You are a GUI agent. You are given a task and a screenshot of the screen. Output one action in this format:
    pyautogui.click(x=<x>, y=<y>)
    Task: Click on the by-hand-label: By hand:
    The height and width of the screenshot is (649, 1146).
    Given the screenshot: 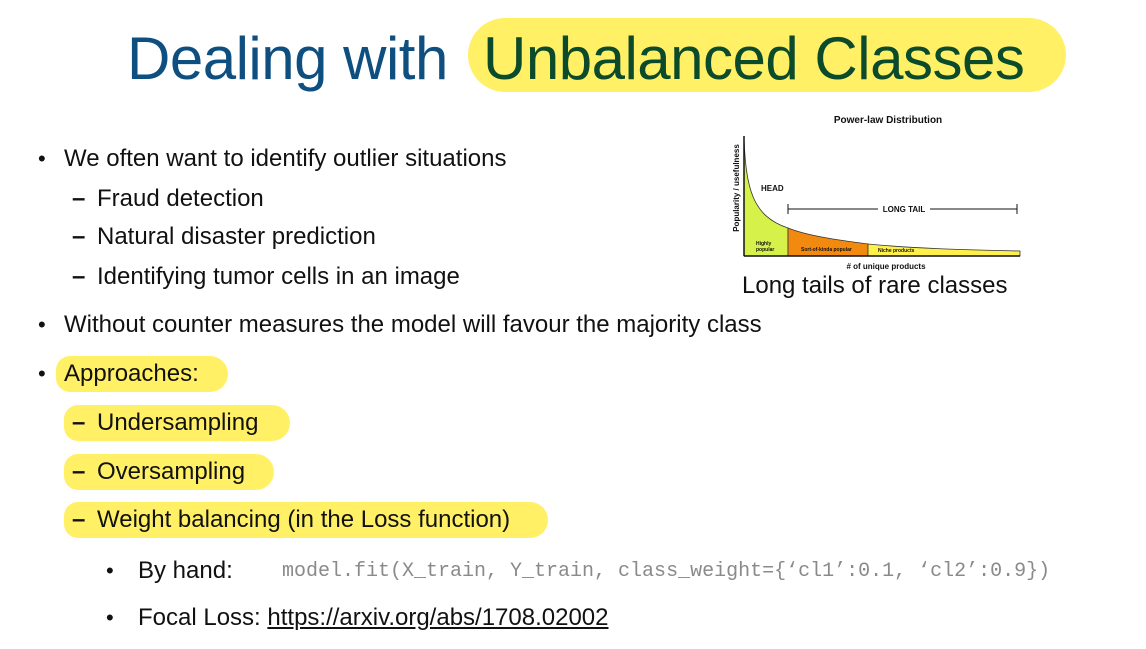 What is the action you would take?
    pyautogui.click(x=185, y=570)
    